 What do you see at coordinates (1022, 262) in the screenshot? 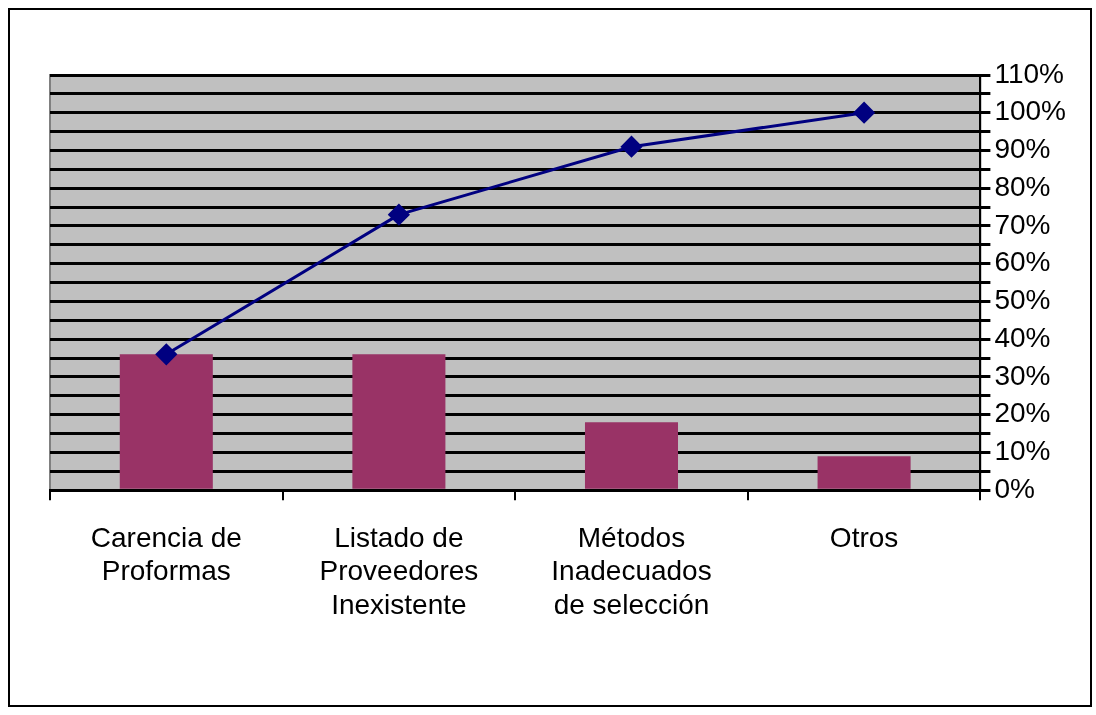
I see `y-tick-label: 60%` at bounding box center [1022, 262].